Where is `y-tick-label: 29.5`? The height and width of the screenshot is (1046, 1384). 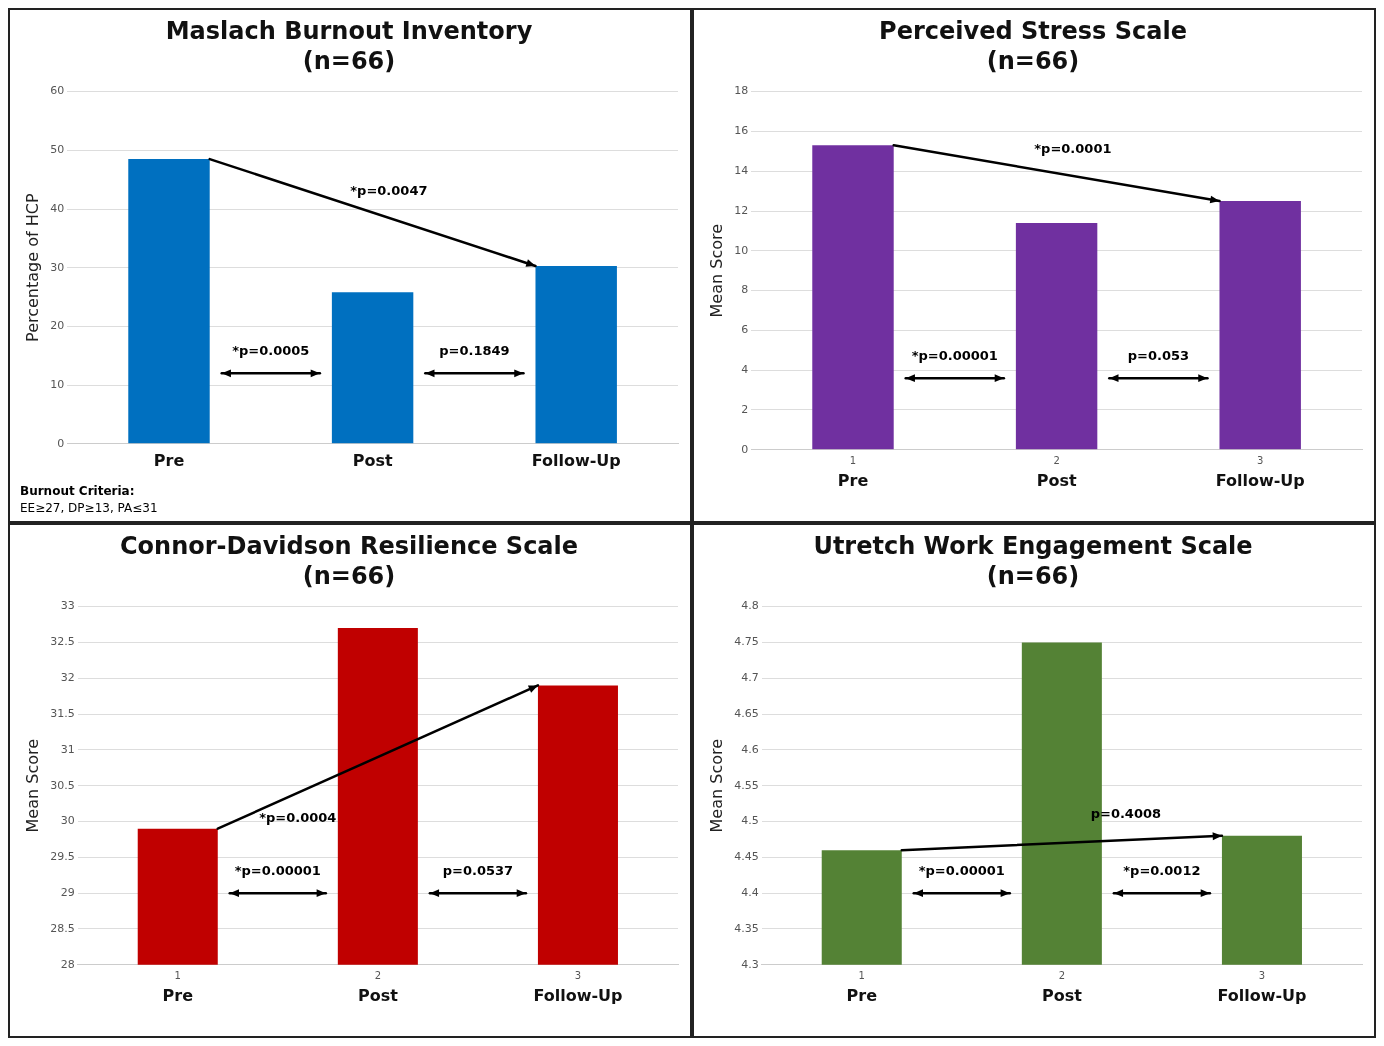 y-tick-label: 29.5 is located at coordinates (62, 857).